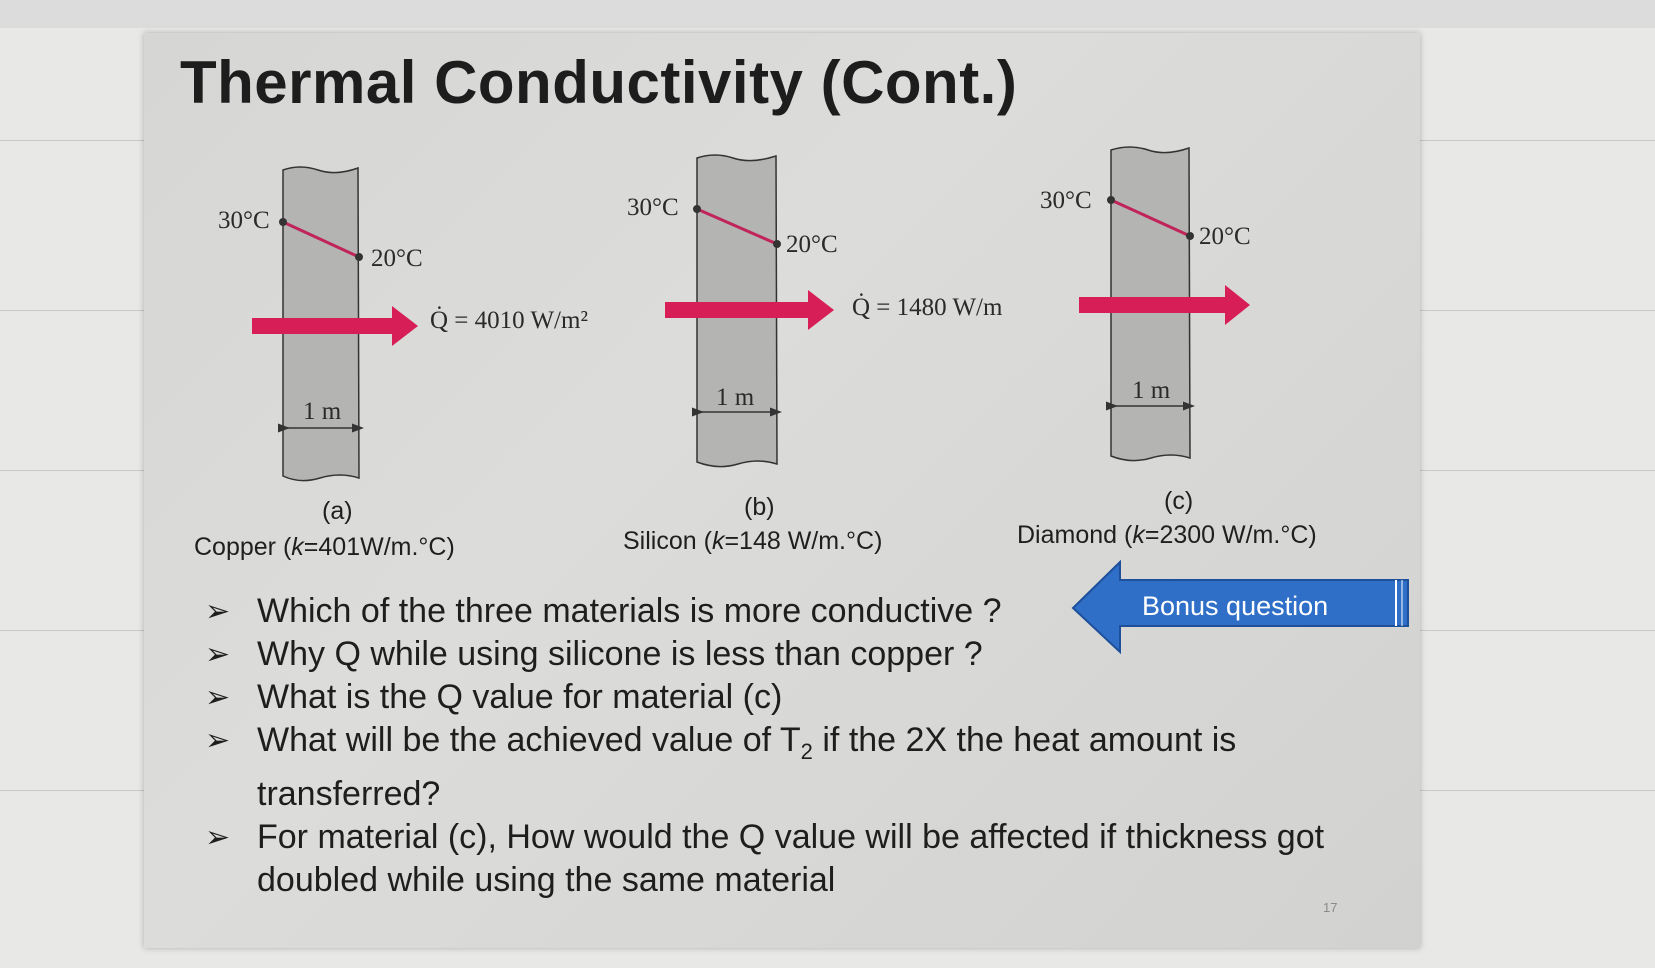  What do you see at coordinates (1151, 390) in the screenshot?
I see `figure-c-width: 1 m` at bounding box center [1151, 390].